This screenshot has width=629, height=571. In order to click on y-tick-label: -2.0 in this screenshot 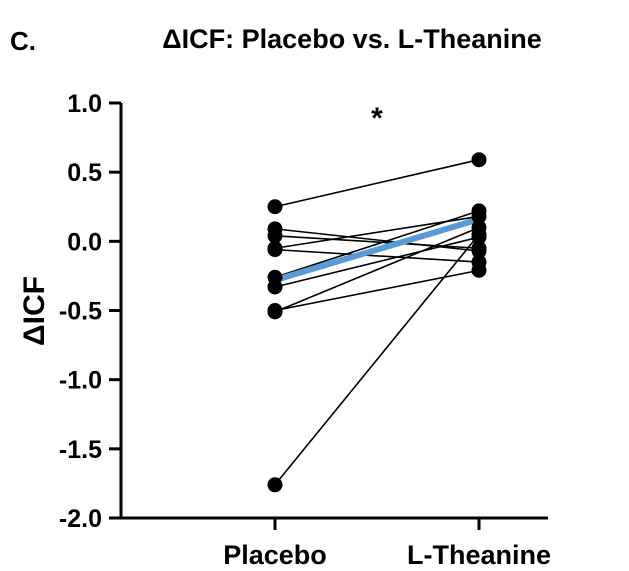, I will do `click(80, 519)`.